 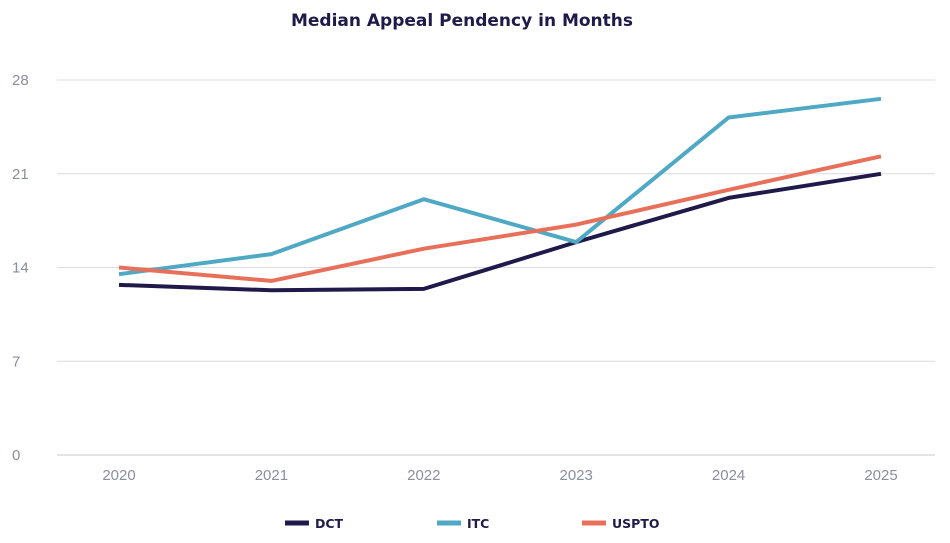 What do you see at coordinates (880, 475) in the screenshot?
I see `x-tick-label: 2025` at bounding box center [880, 475].